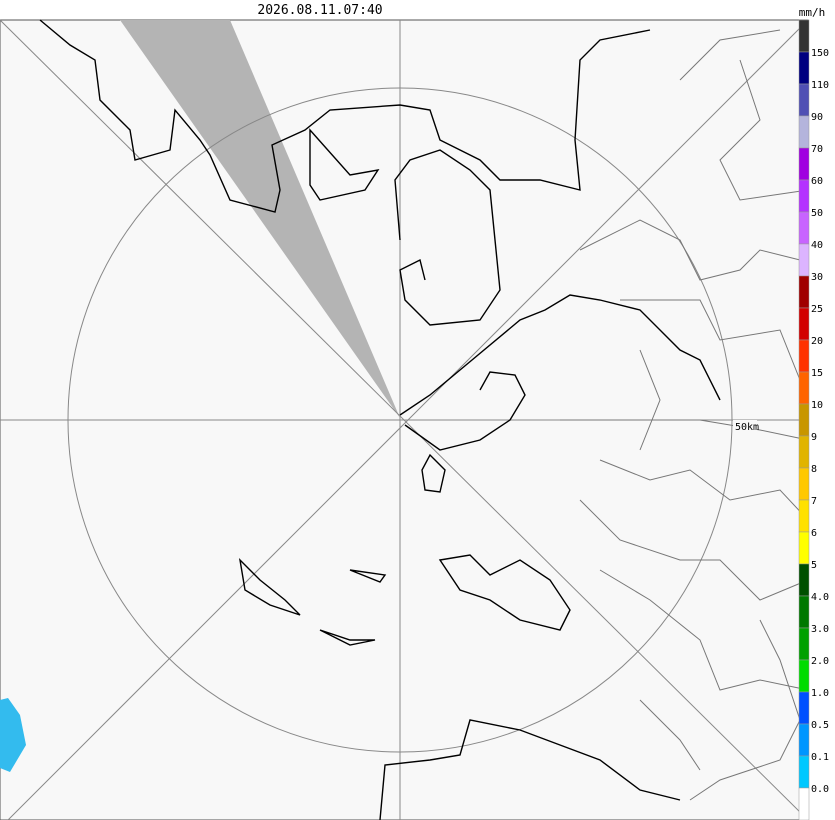 Image resolution: width=835 pixels, height=820 pixels. Describe the element at coordinates (817, 373) in the screenshot. I see `legend-label: 15` at that location.